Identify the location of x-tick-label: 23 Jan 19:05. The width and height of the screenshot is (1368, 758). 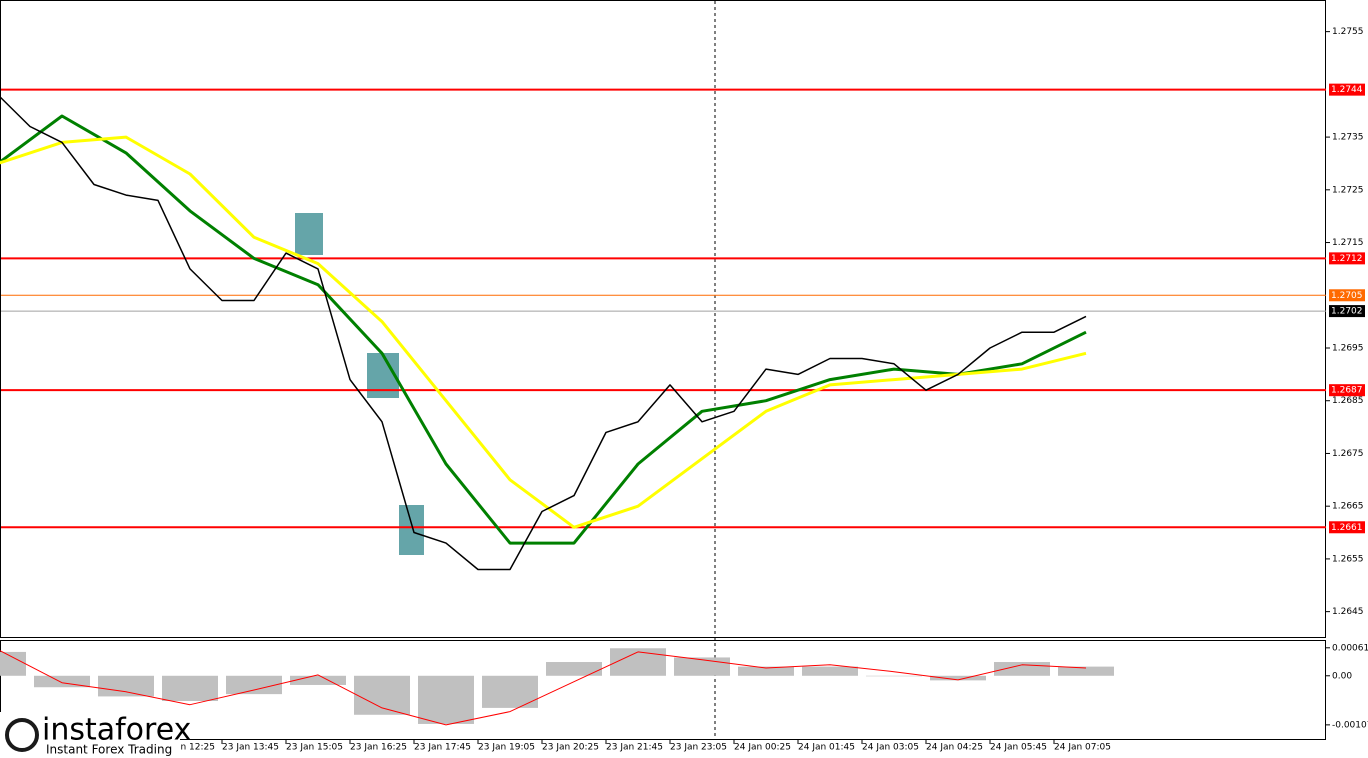
(506, 748).